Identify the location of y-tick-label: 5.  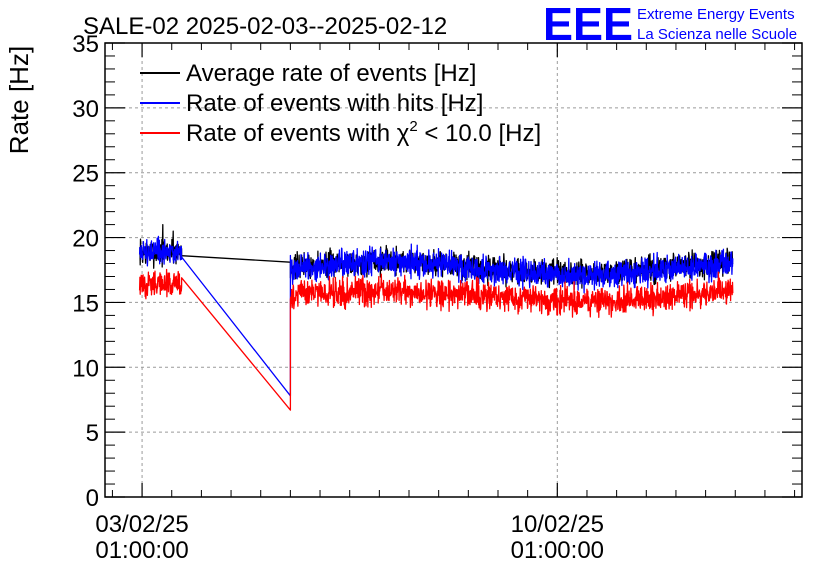
(92, 433).